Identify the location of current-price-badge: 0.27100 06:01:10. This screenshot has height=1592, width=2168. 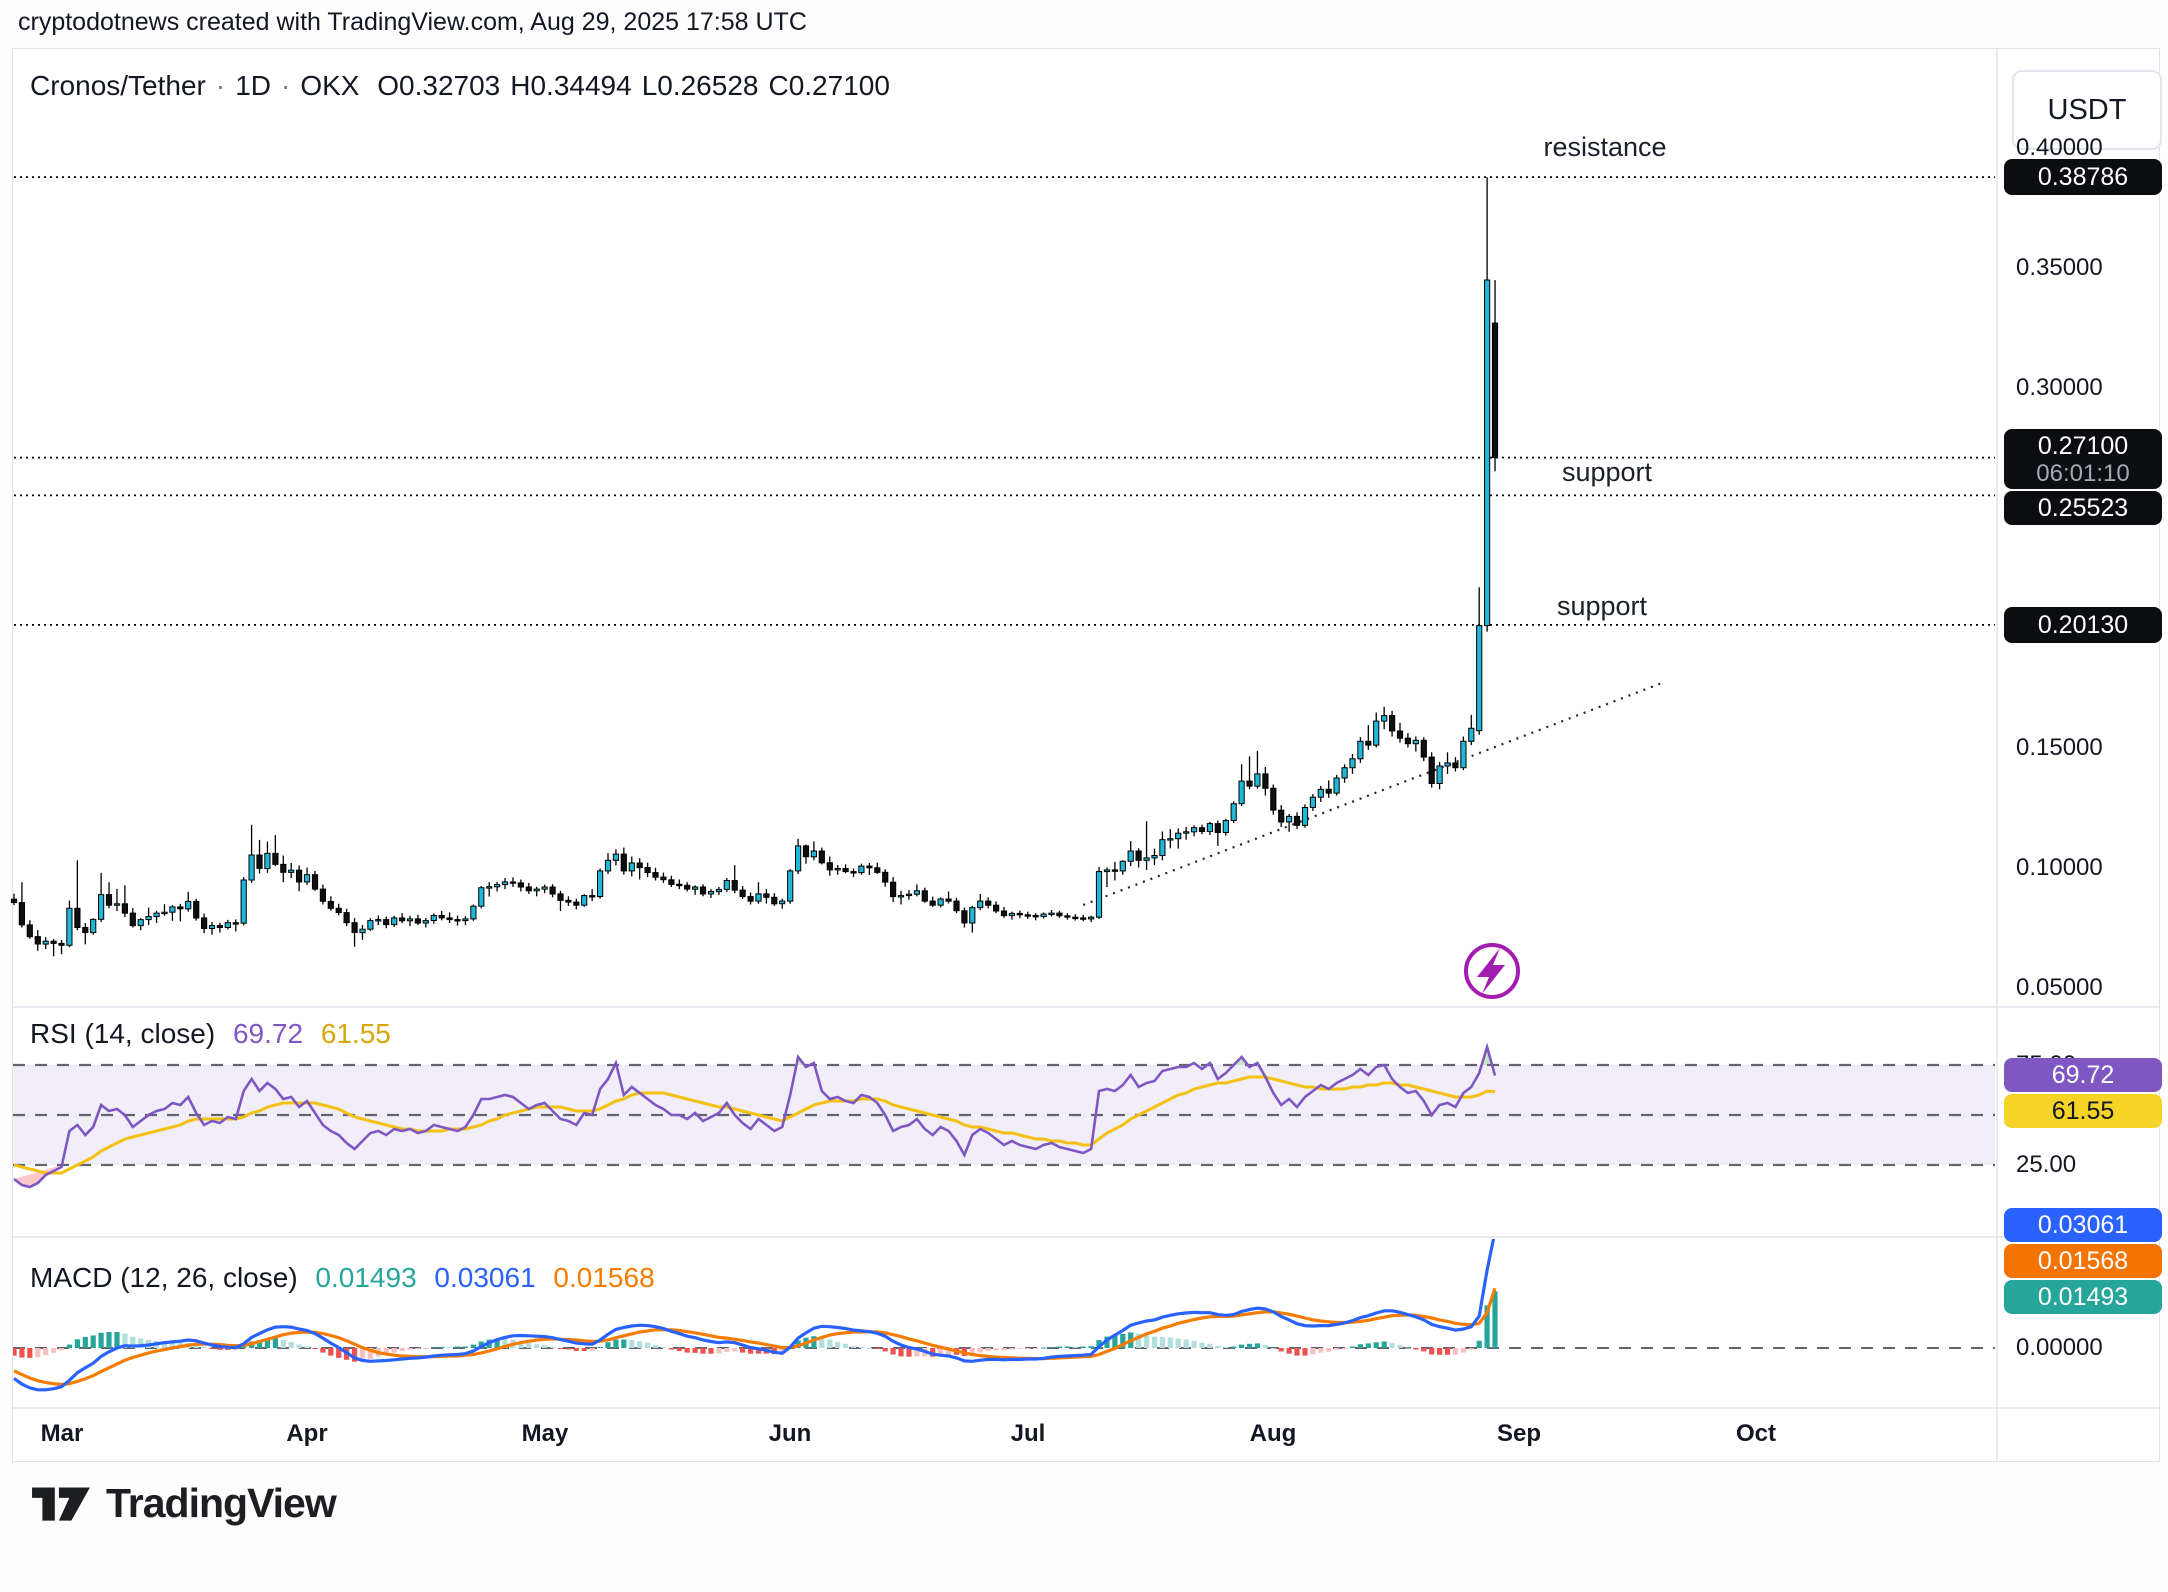
(2083, 459).